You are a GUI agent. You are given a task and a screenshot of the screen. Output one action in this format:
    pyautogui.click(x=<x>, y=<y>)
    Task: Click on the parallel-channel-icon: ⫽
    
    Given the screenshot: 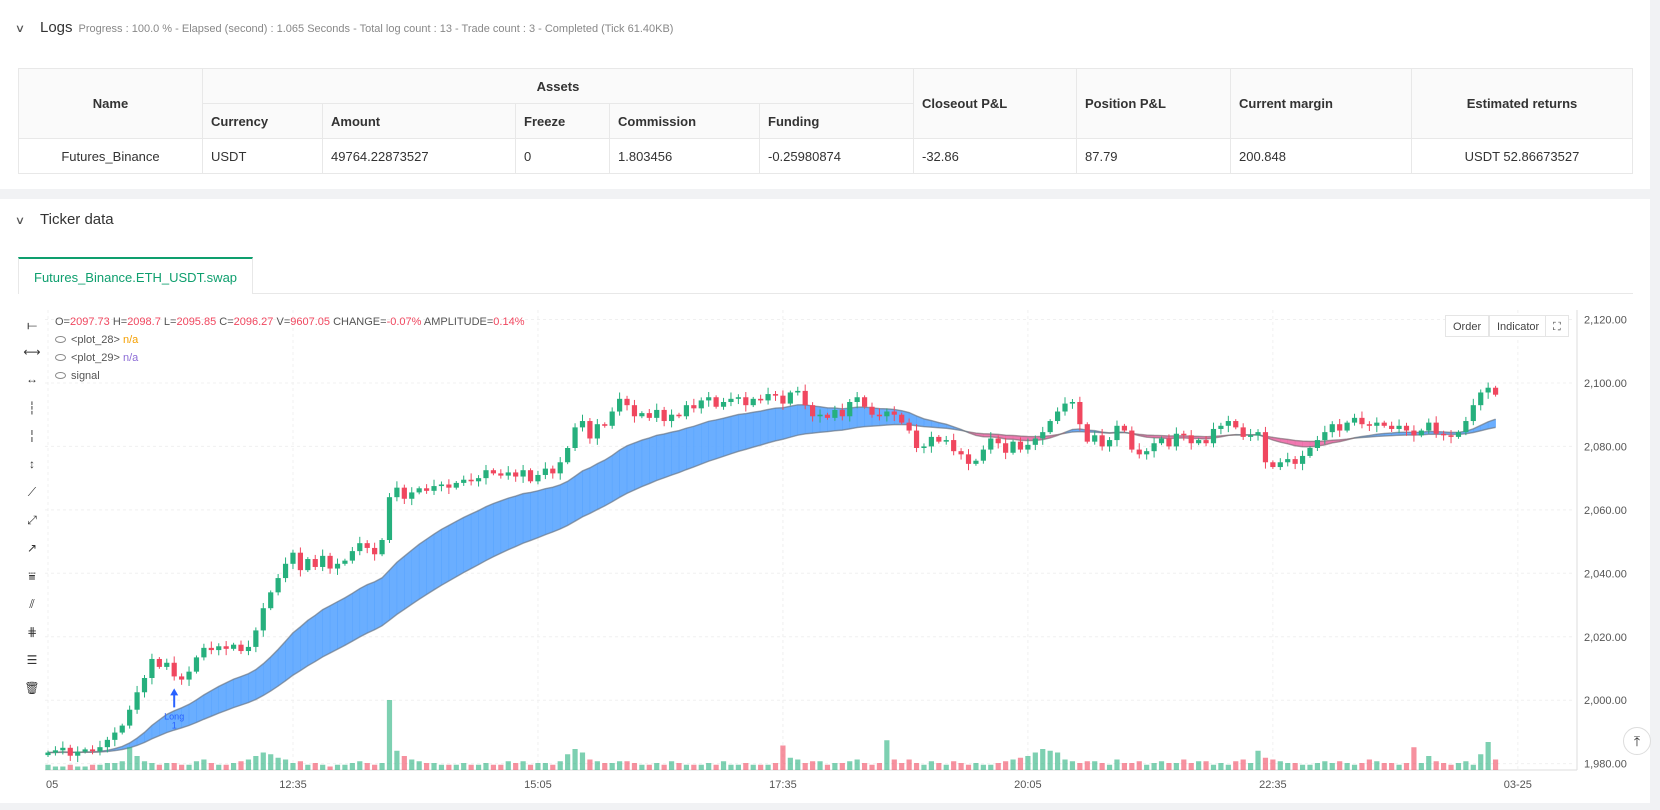 What is the action you would take?
    pyautogui.click(x=32, y=603)
    